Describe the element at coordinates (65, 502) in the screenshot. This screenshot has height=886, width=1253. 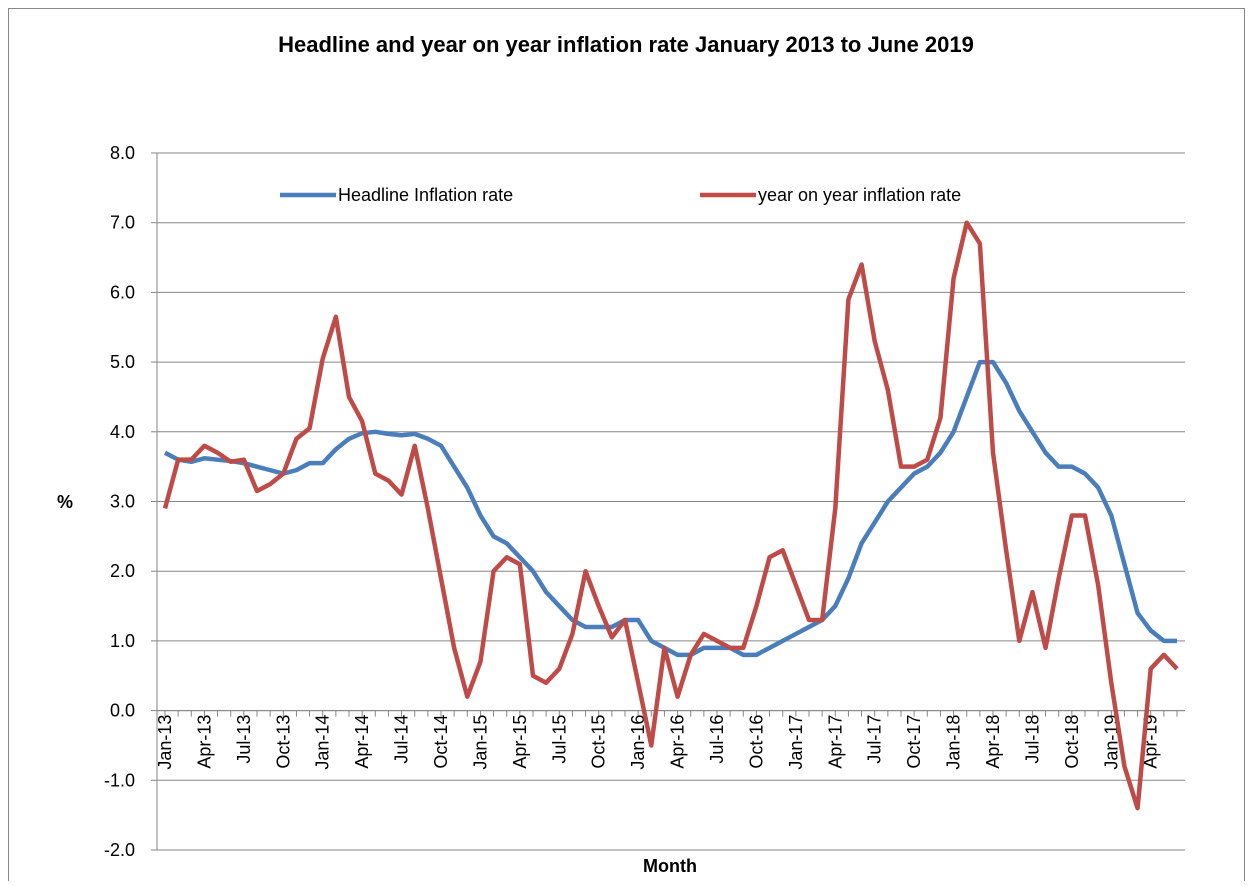
I see `y-axis-label: %` at that location.